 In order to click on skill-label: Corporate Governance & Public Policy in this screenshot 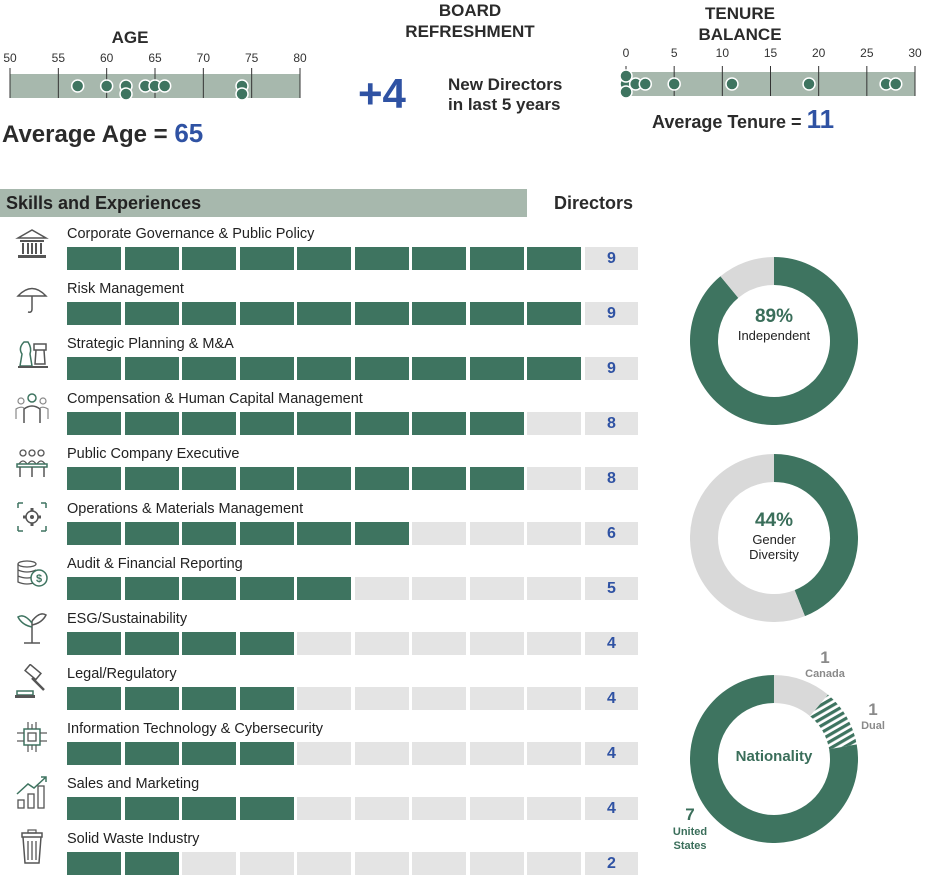, I will do `click(191, 234)`.